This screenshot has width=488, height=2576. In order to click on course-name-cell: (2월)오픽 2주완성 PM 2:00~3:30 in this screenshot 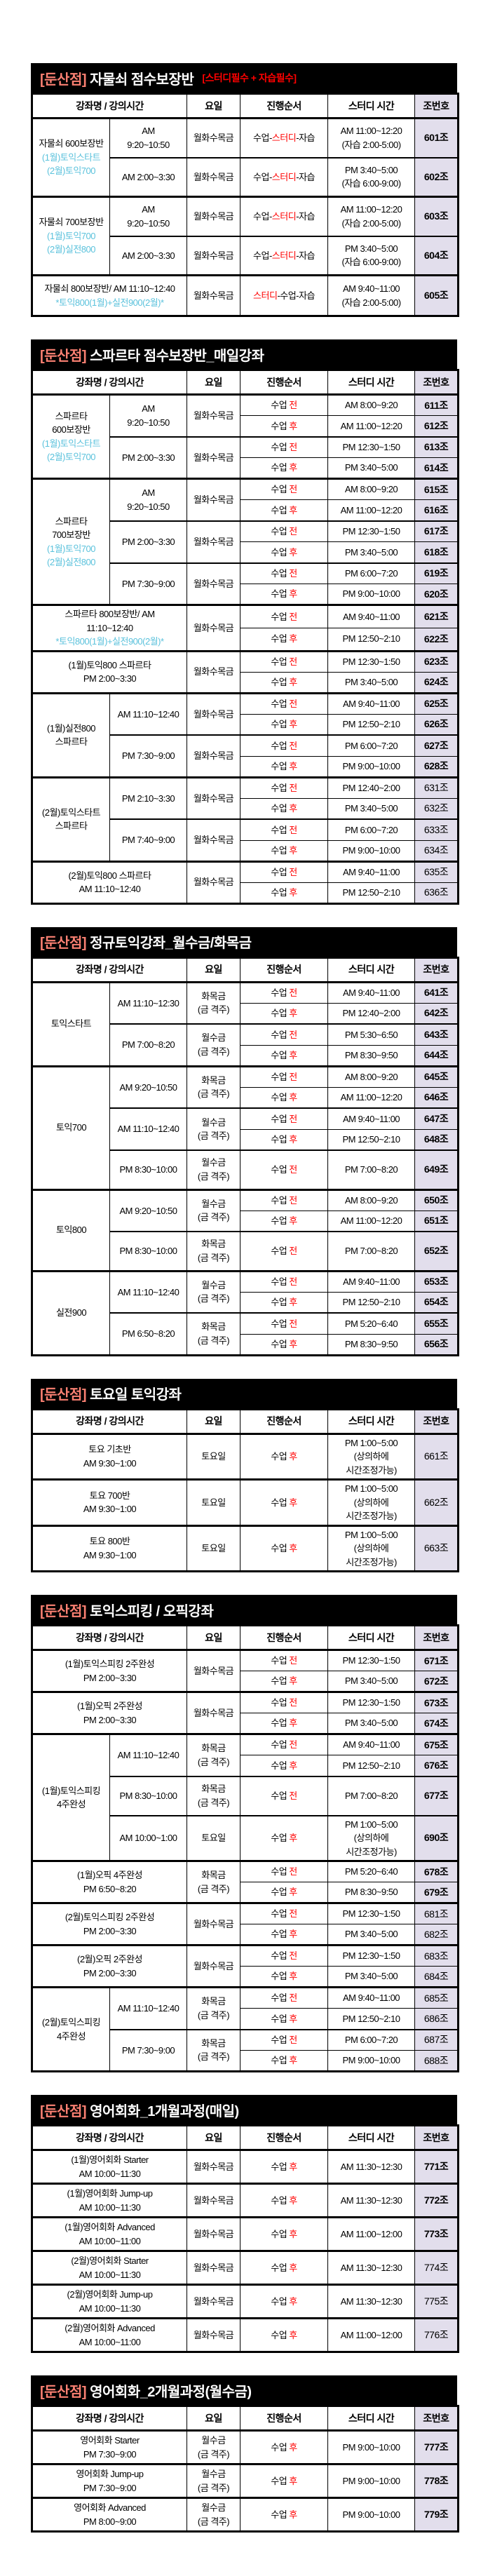, I will do `click(110, 1966)`.